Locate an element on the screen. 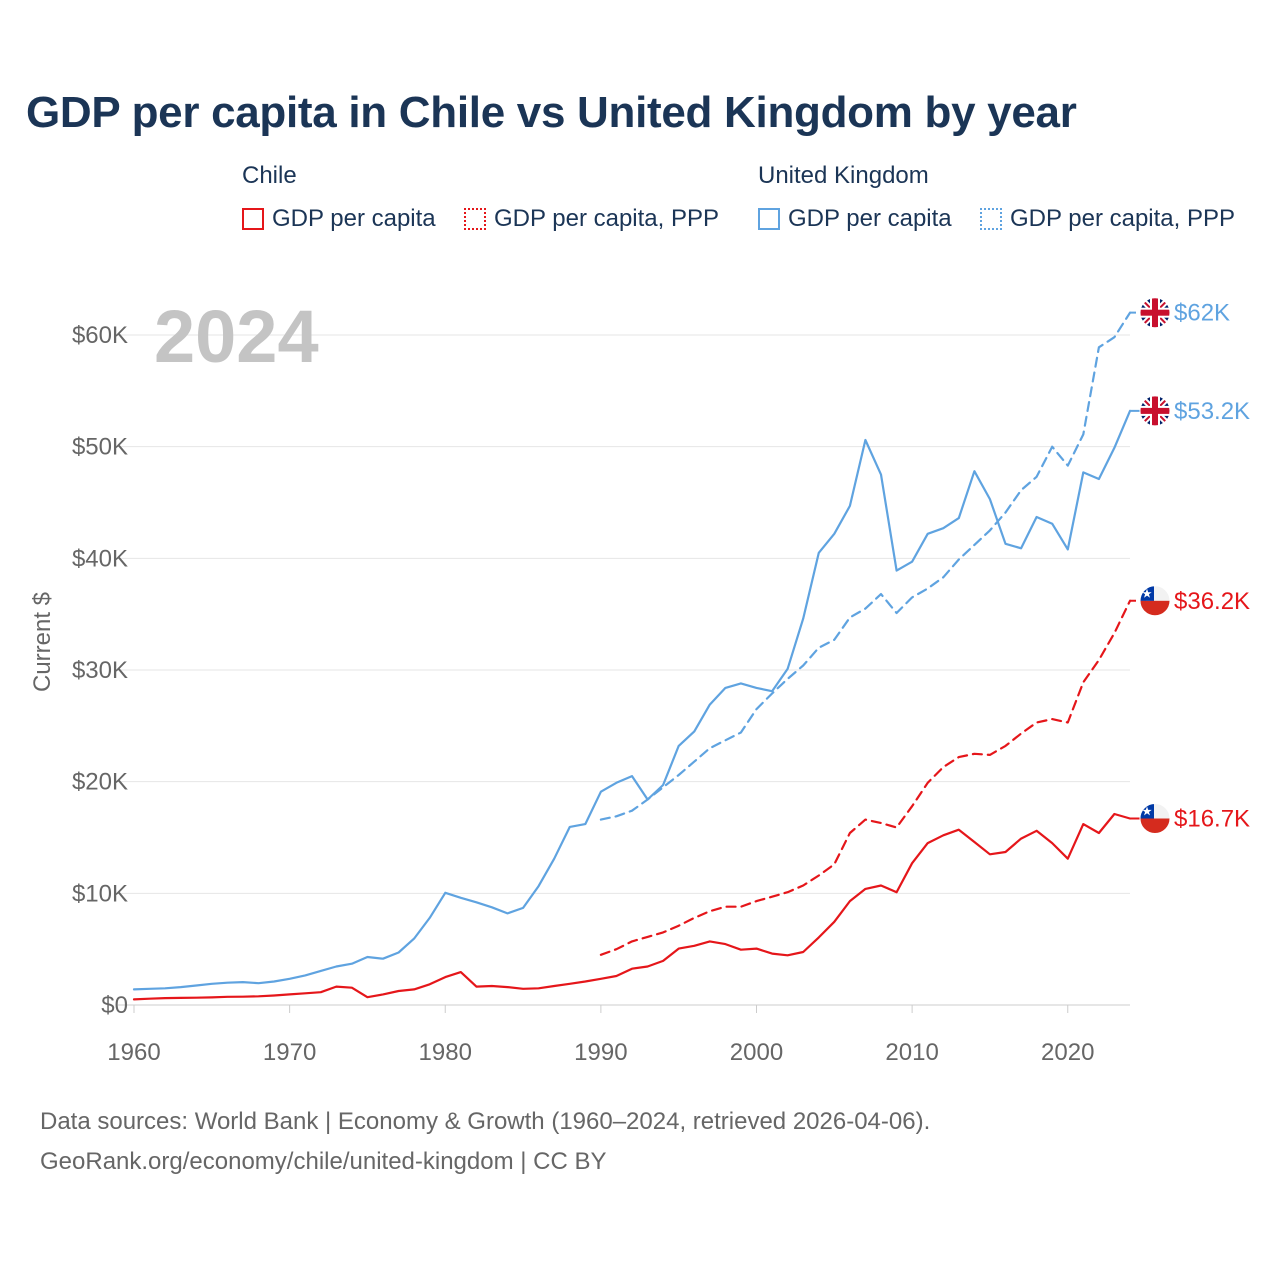  legend-swatch-solid-blue is located at coordinates (769, 219).